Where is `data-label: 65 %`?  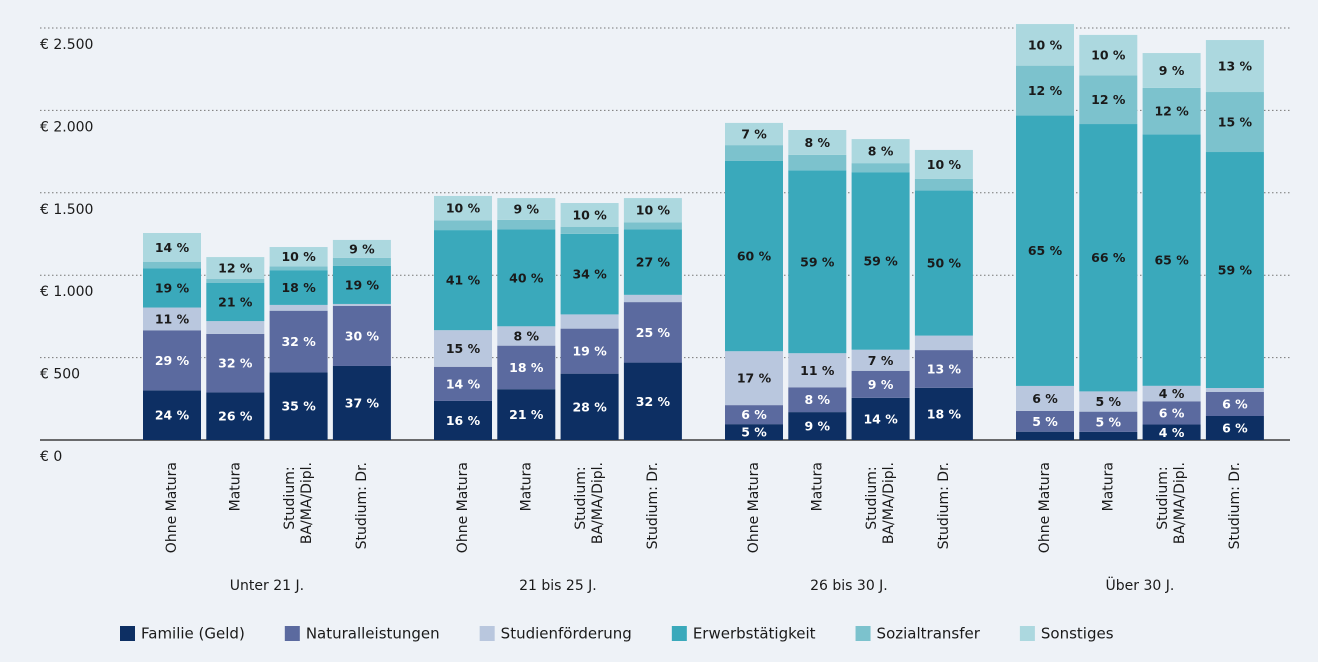
data-label: 65 % is located at coordinates (1045, 250).